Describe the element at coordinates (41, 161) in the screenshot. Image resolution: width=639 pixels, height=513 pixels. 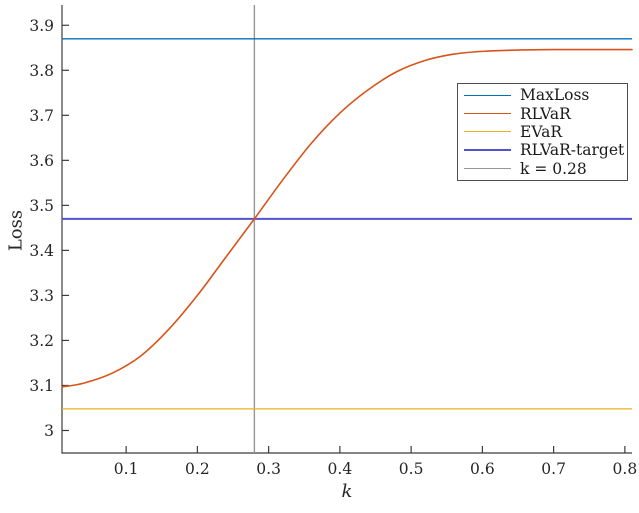
I see `y-tick-label: 3.6` at that location.